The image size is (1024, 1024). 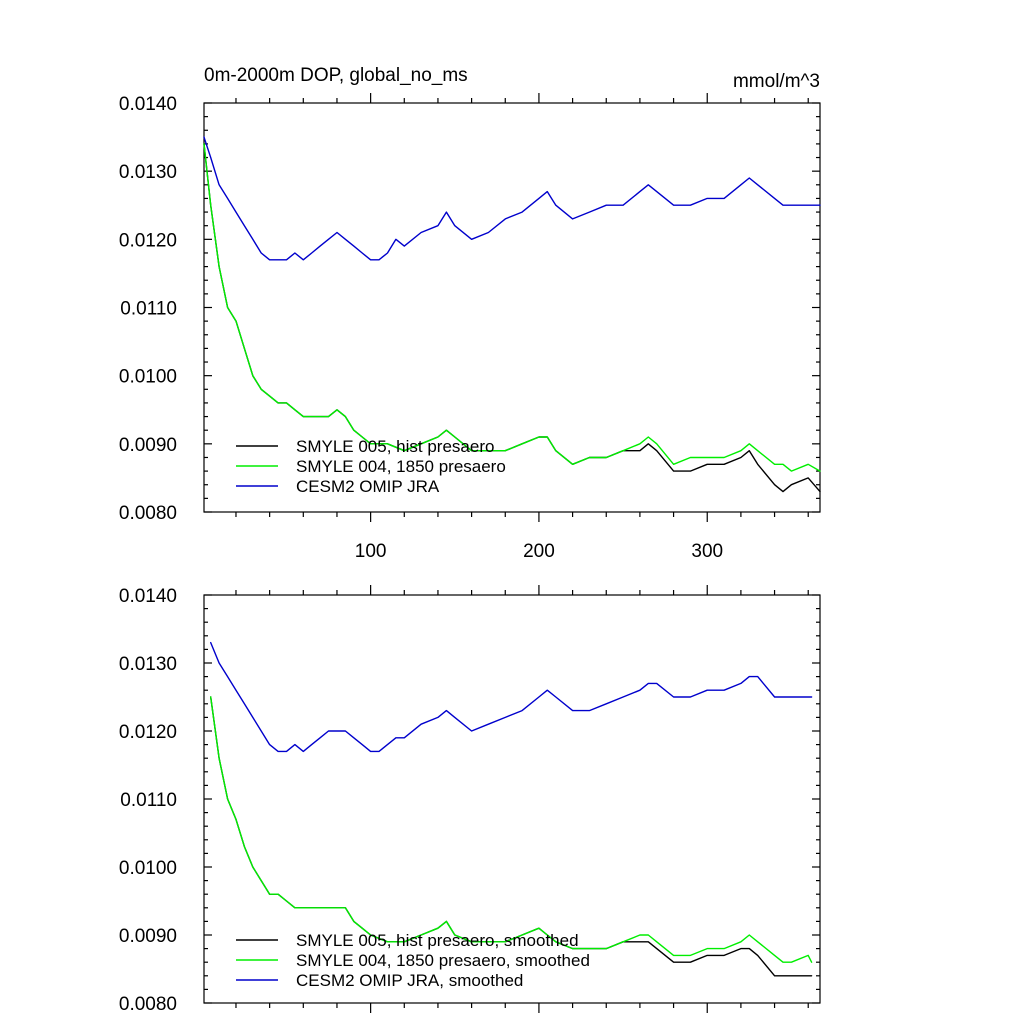 What do you see at coordinates (148, 513) in the screenshot?
I see `top-y-tick-label: 0.0080` at bounding box center [148, 513].